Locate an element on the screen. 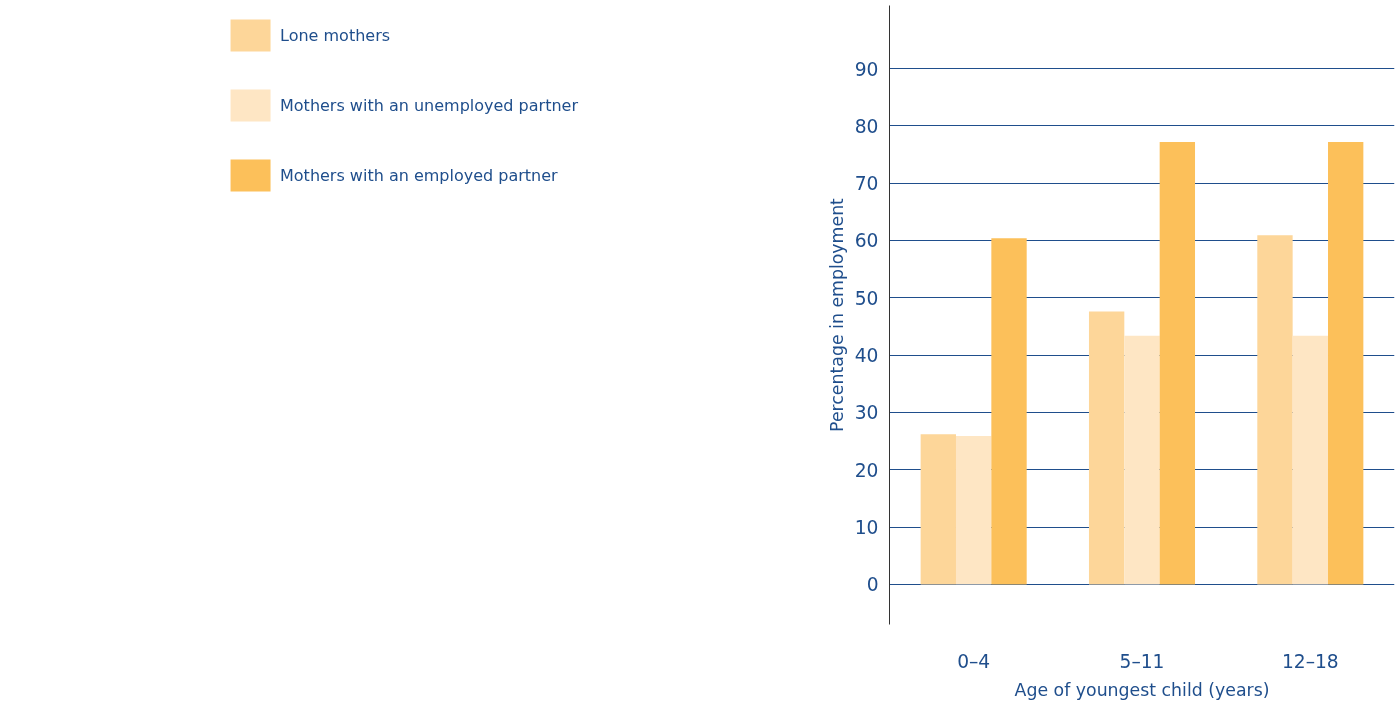 This screenshot has width=1399, height=702. y-tick-label: 10 is located at coordinates (866, 528).